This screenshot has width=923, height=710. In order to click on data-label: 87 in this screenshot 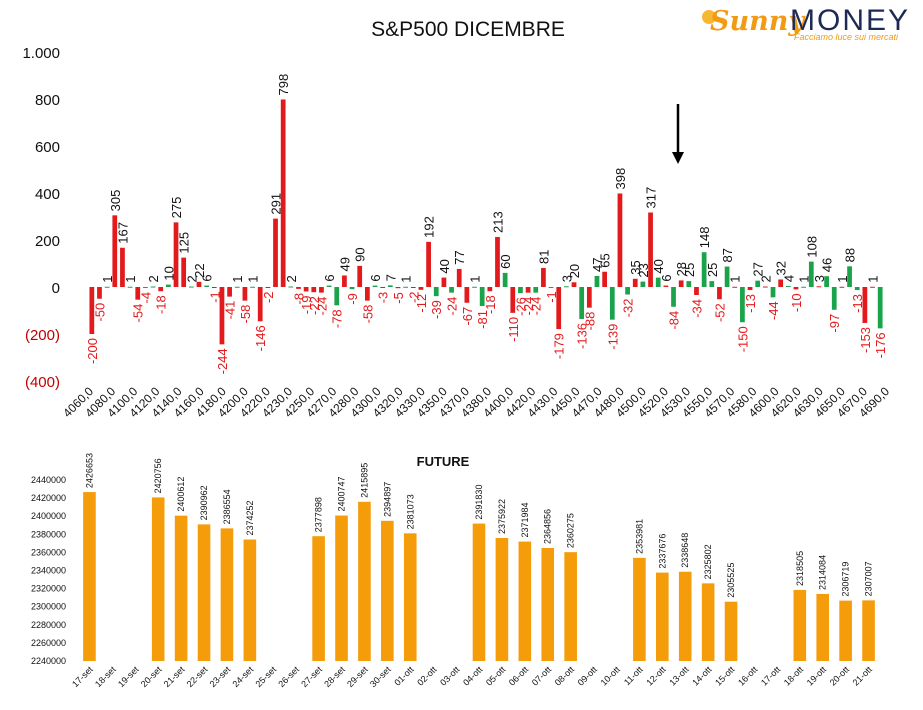, I will do `click(727, 255)`.